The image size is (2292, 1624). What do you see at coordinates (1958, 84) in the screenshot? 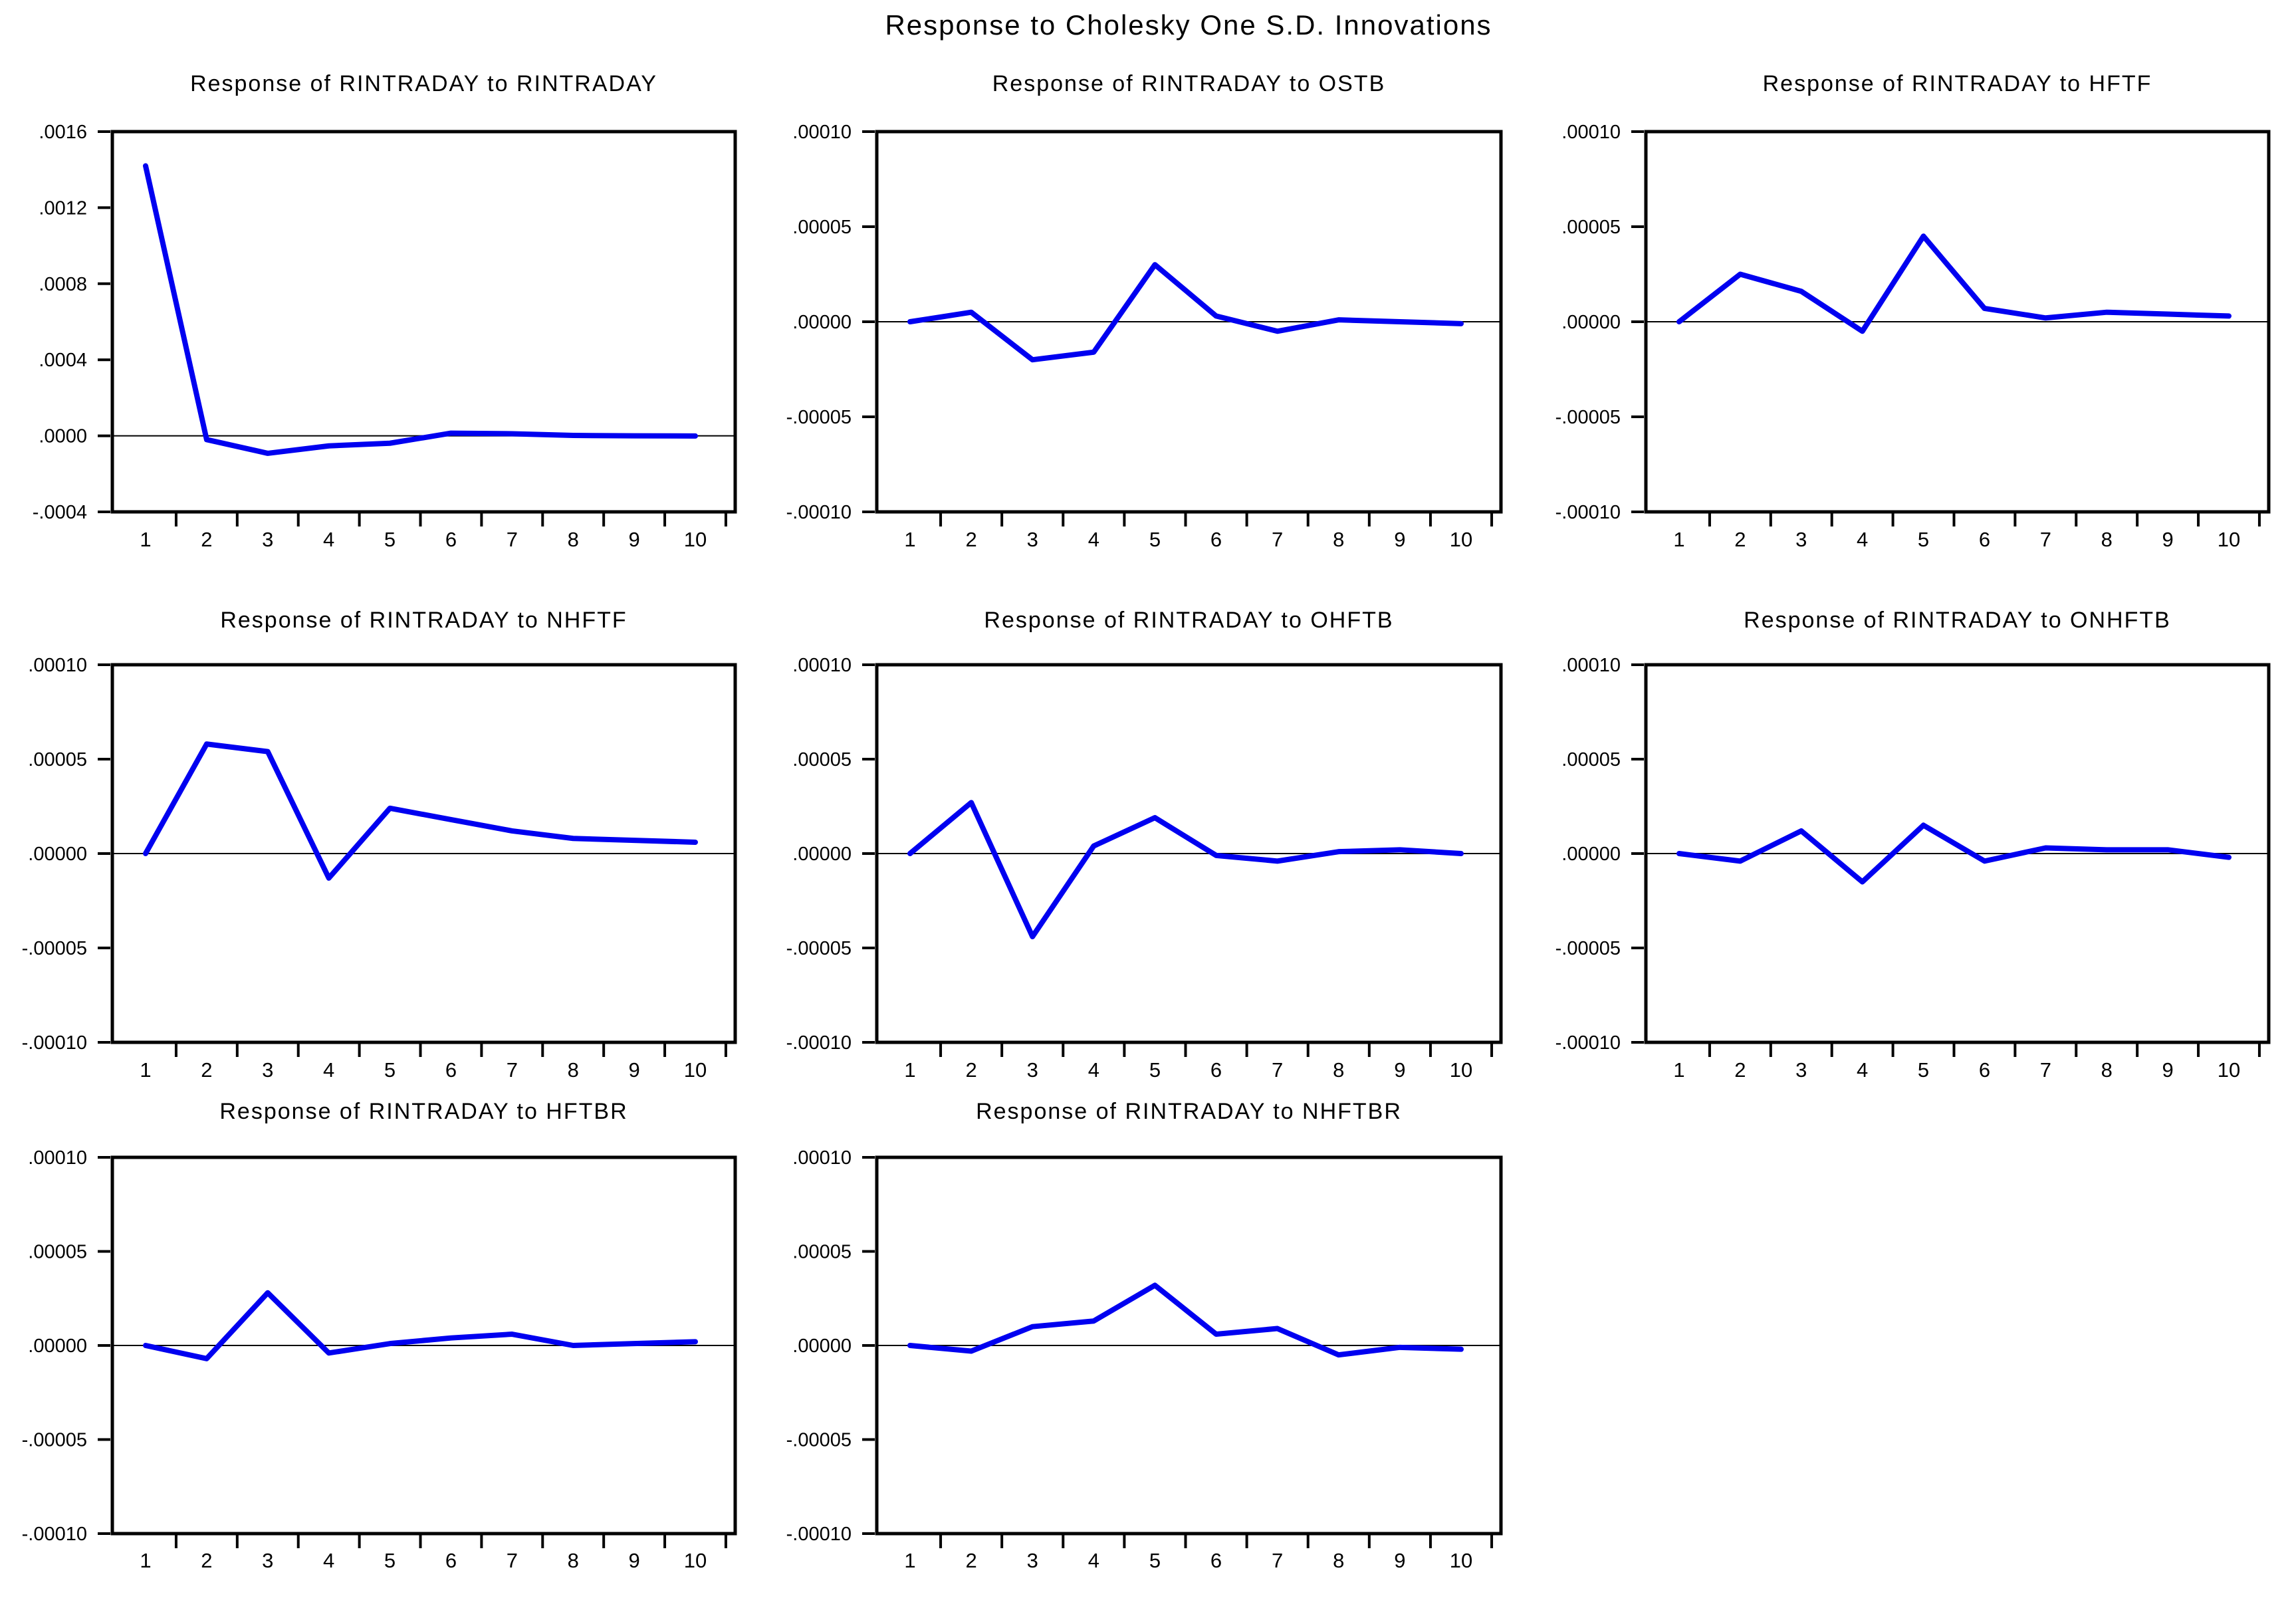
I see `chart-title: Response of RINTRADAY to HFTF` at bounding box center [1958, 84].